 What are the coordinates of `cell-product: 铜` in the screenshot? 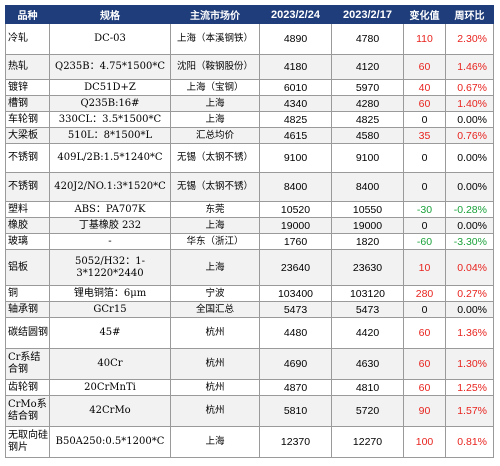 It's located at (27, 293).